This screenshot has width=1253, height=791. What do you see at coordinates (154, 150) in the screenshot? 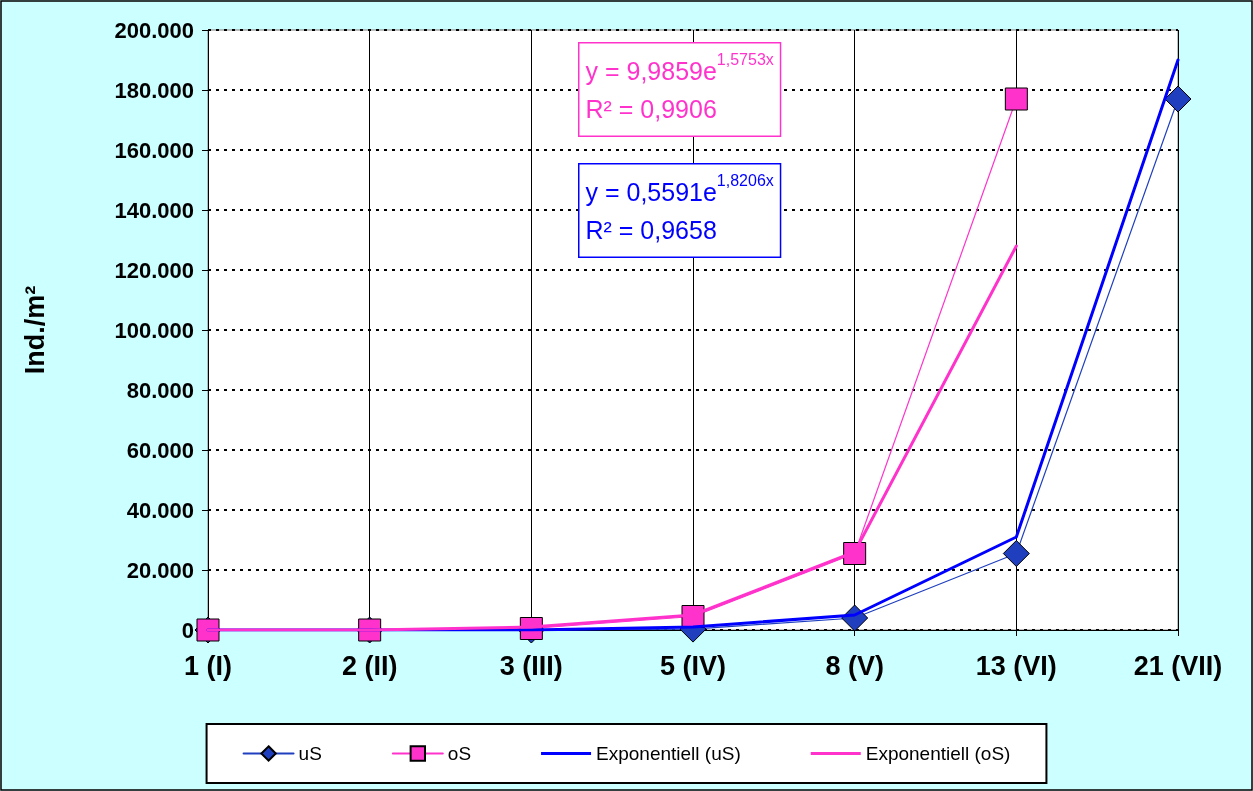
I see `y-tick-label: 160.000` at bounding box center [154, 150].